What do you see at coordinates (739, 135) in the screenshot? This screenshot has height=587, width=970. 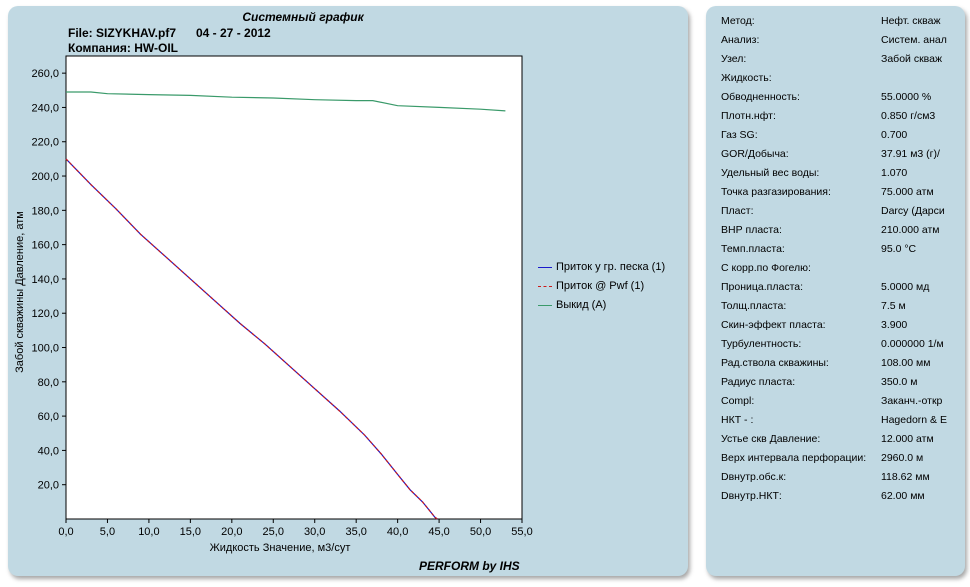 I see `property-label: Газ SG:` at bounding box center [739, 135].